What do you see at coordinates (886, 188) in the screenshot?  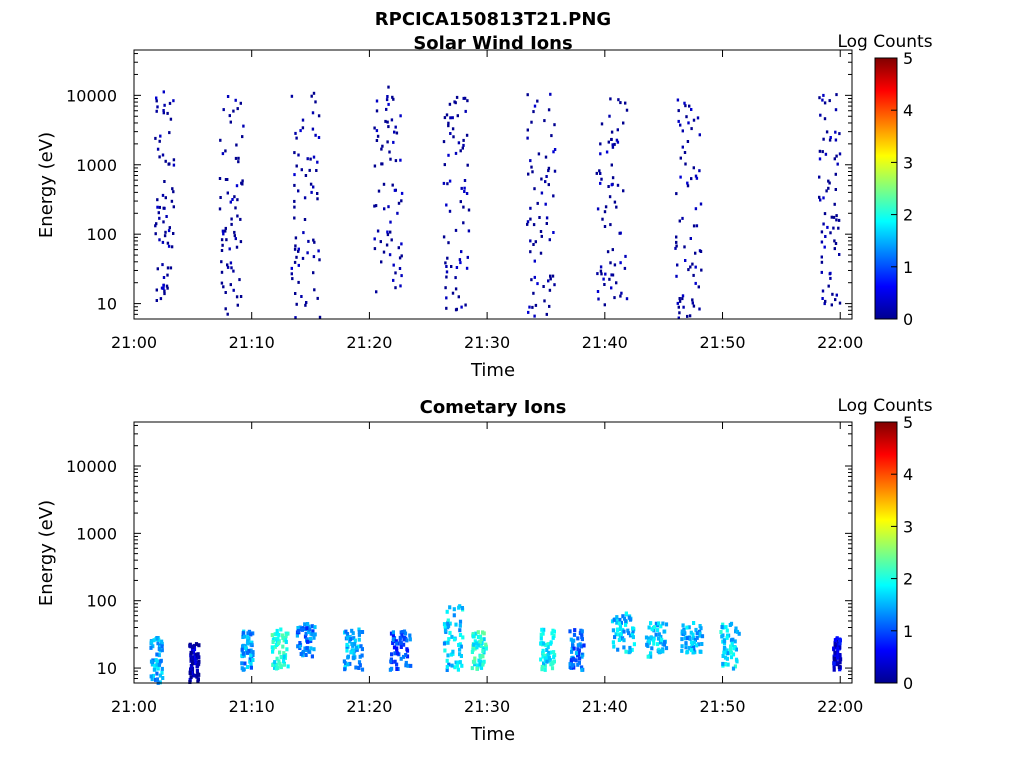 I see `colorbar-frame` at bounding box center [886, 188].